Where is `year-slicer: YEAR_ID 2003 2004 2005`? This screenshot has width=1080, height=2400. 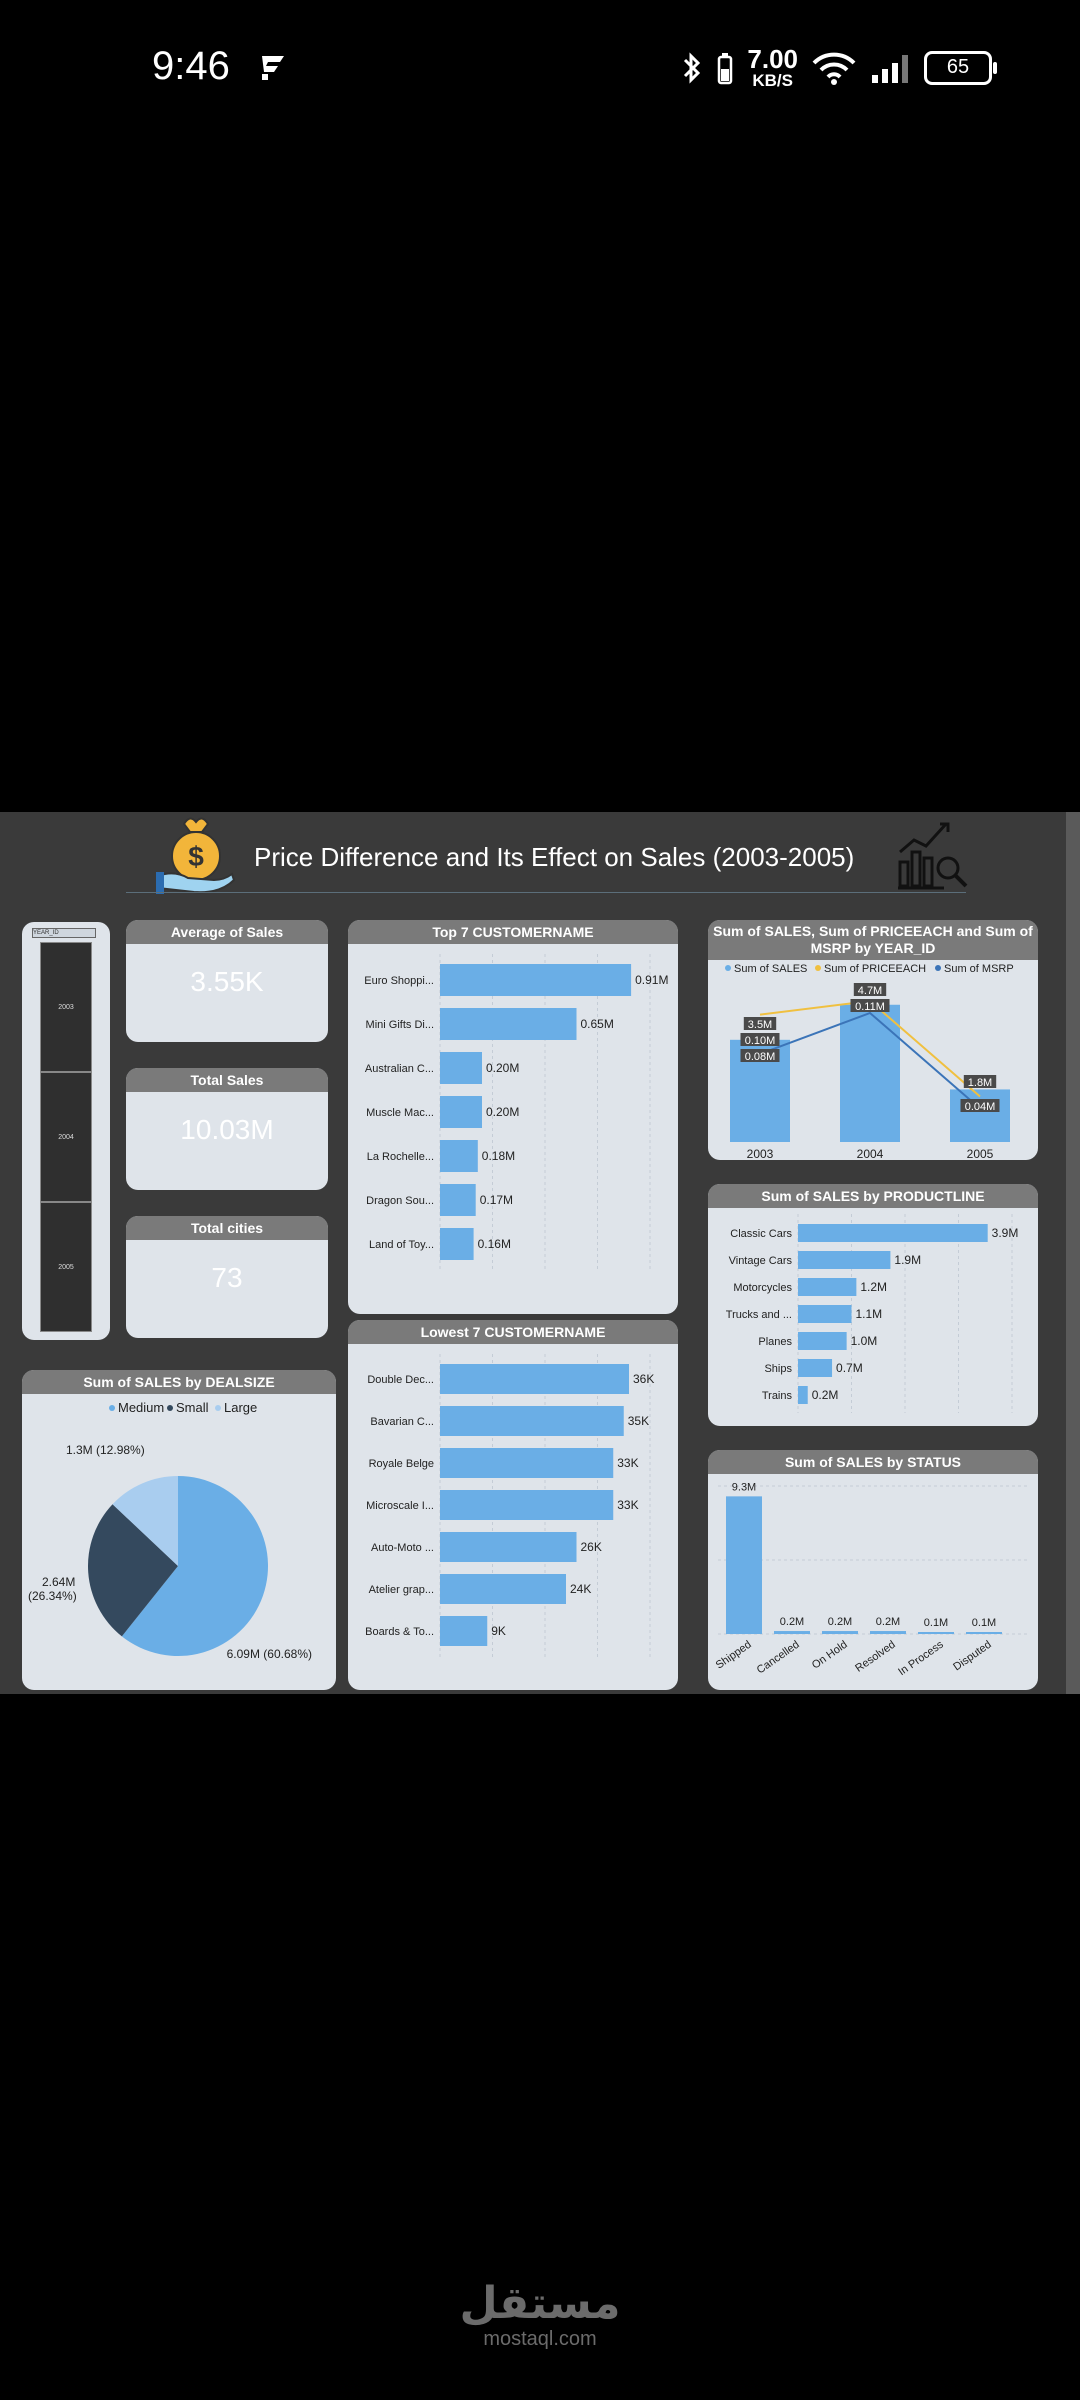
year-slicer: YEAR_ID 2003 2004 2005 is located at coordinates (66, 1131).